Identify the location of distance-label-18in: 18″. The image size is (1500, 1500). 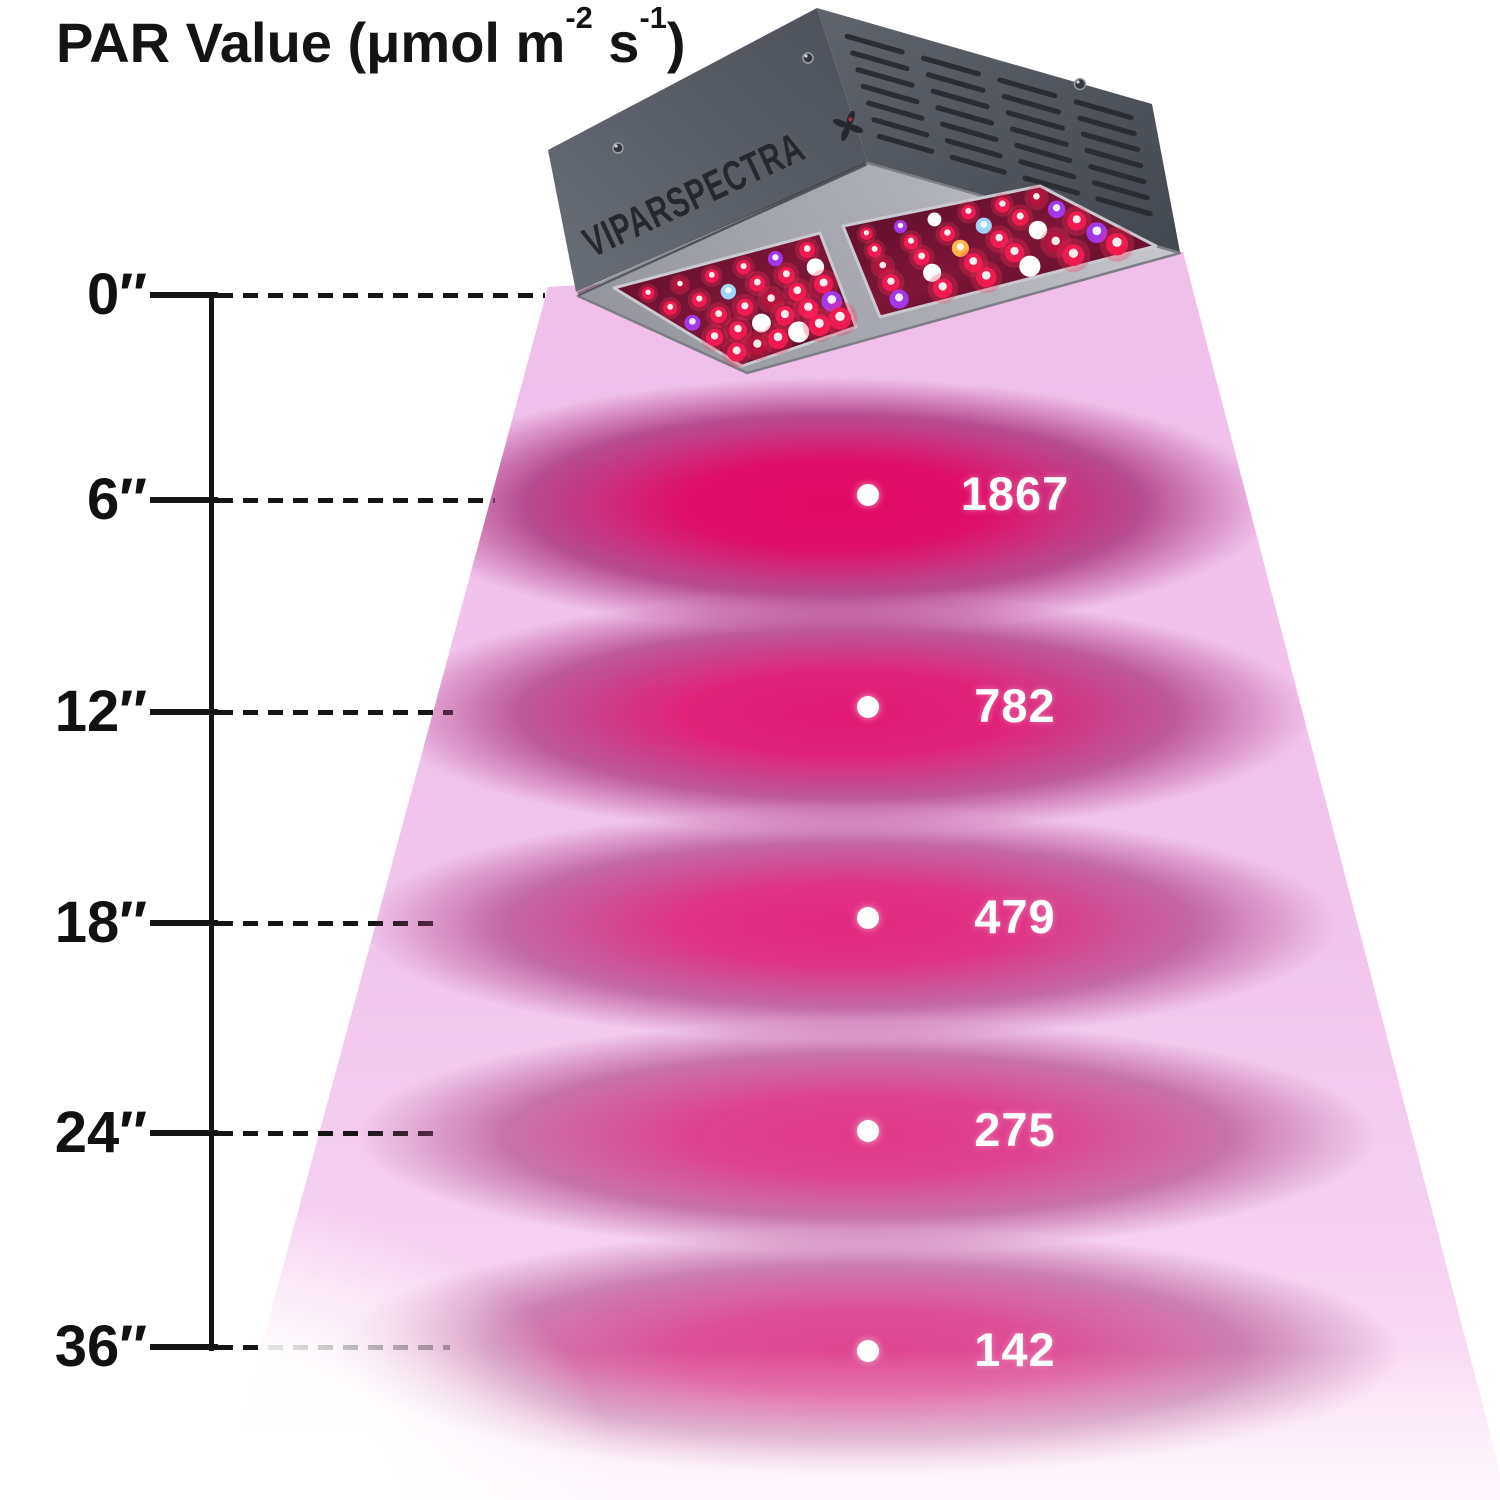
(100, 922).